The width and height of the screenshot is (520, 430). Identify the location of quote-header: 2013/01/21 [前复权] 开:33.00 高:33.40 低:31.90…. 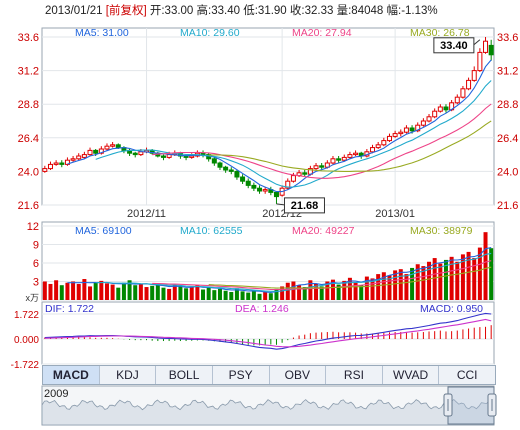
(241, 10).